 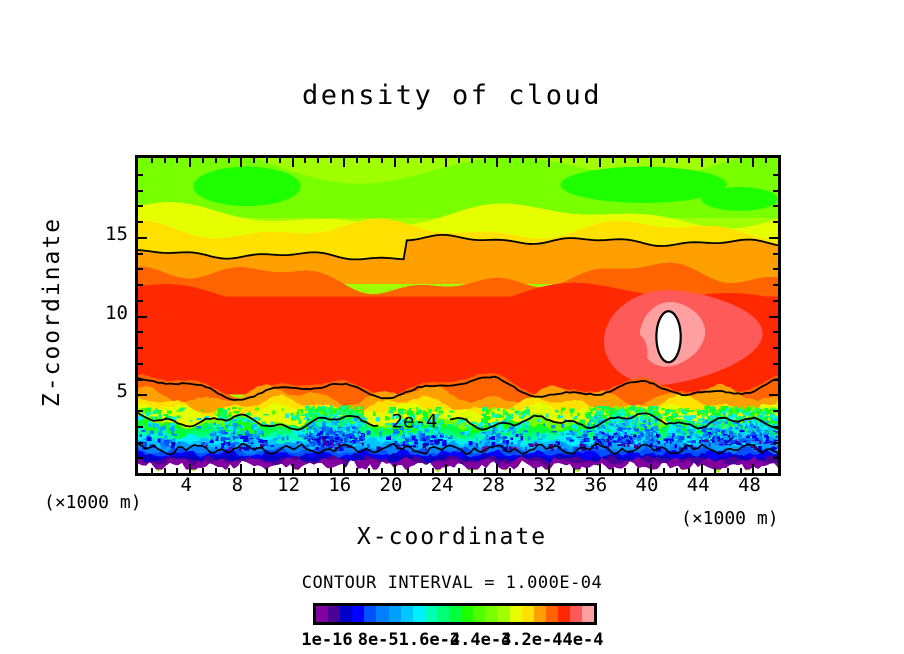 I want to click on x-tick-label: 20, so click(x=391, y=485).